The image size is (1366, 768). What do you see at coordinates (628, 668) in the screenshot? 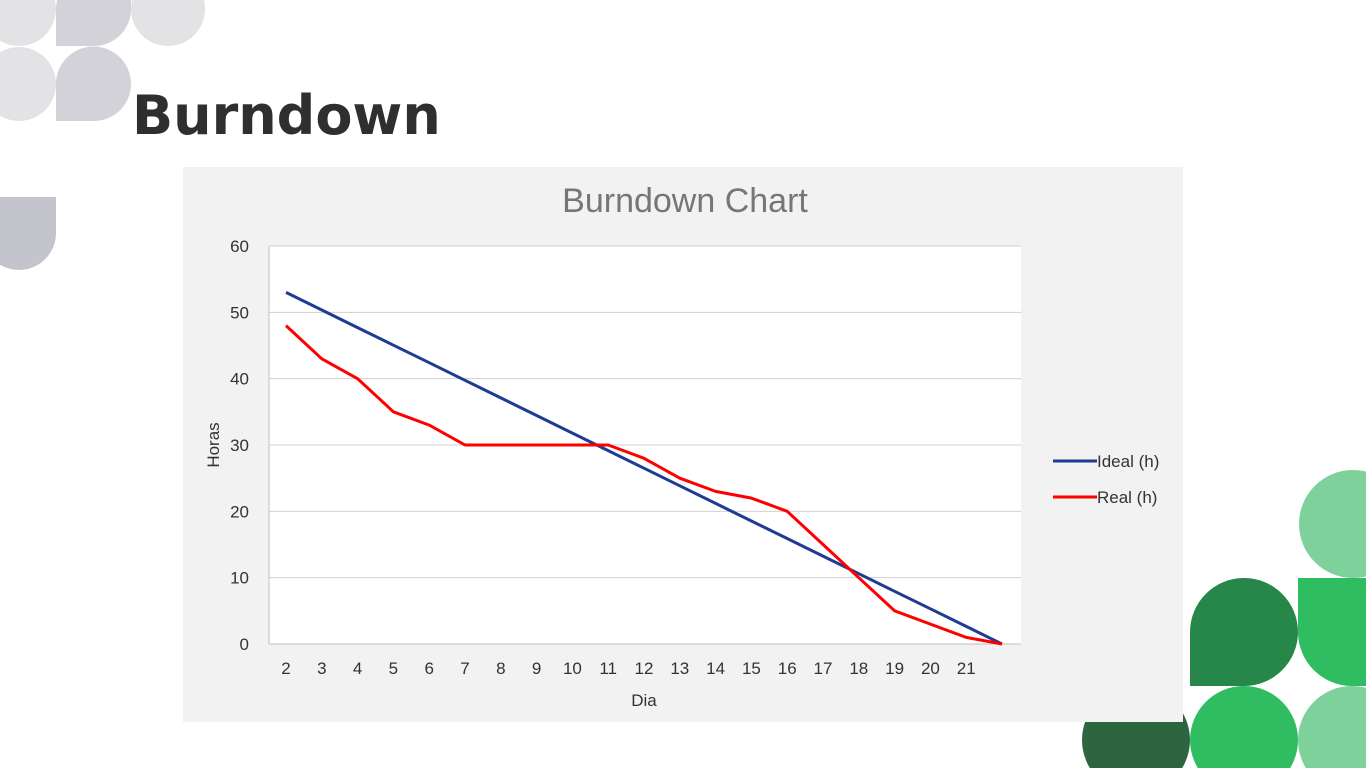
I see `x-axis-ticks: 2 3 4 5 6 7 8 9 10 11 12 13 14 15 16 17 18 19 20 21` at bounding box center [628, 668].